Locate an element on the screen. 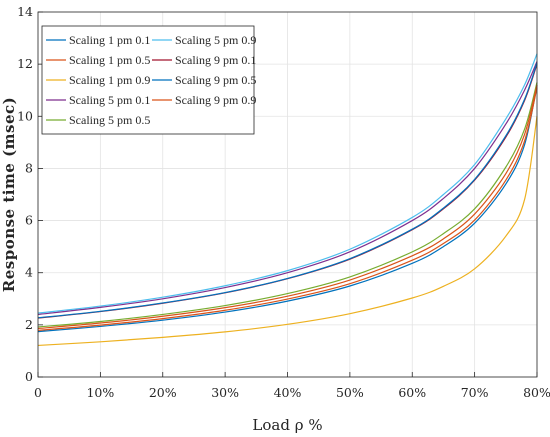 The width and height of the screenshot is (550, 437). x-axis-ticks: 0 10% 20% 30% 40% 50% 60% 70% 80% is located at coordinates (292, 386).